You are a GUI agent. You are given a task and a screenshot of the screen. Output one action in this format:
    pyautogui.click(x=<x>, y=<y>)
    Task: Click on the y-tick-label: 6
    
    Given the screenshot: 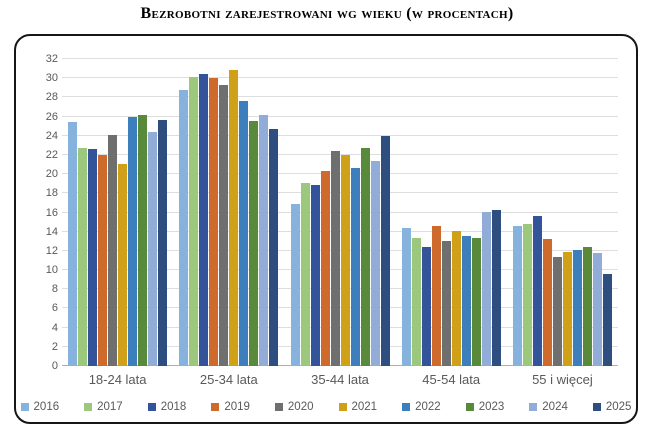 What is the action you would take?
    pyautogui.click(x=54, y=308)
    